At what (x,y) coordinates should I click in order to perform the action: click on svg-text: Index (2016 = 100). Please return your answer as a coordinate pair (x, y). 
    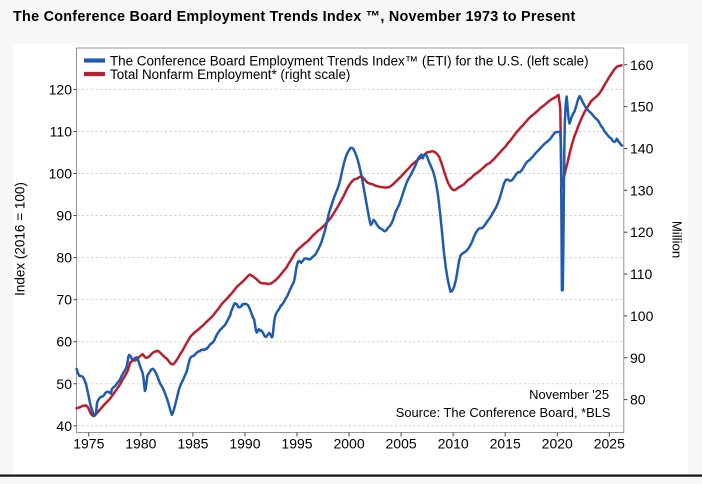
    Looking at the image, I should click on (20, 239).